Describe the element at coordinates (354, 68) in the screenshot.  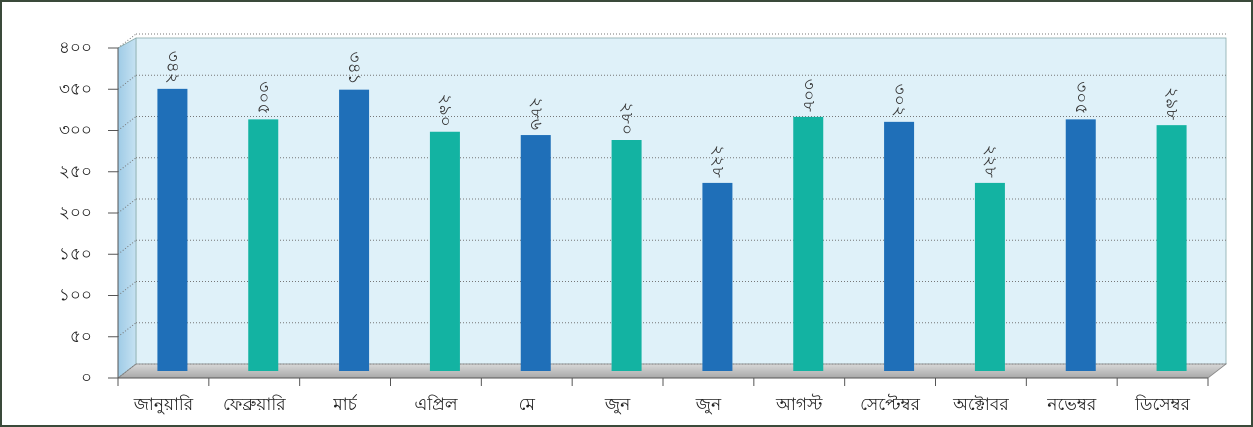
I see `value-label: ৩৪১` at that location.